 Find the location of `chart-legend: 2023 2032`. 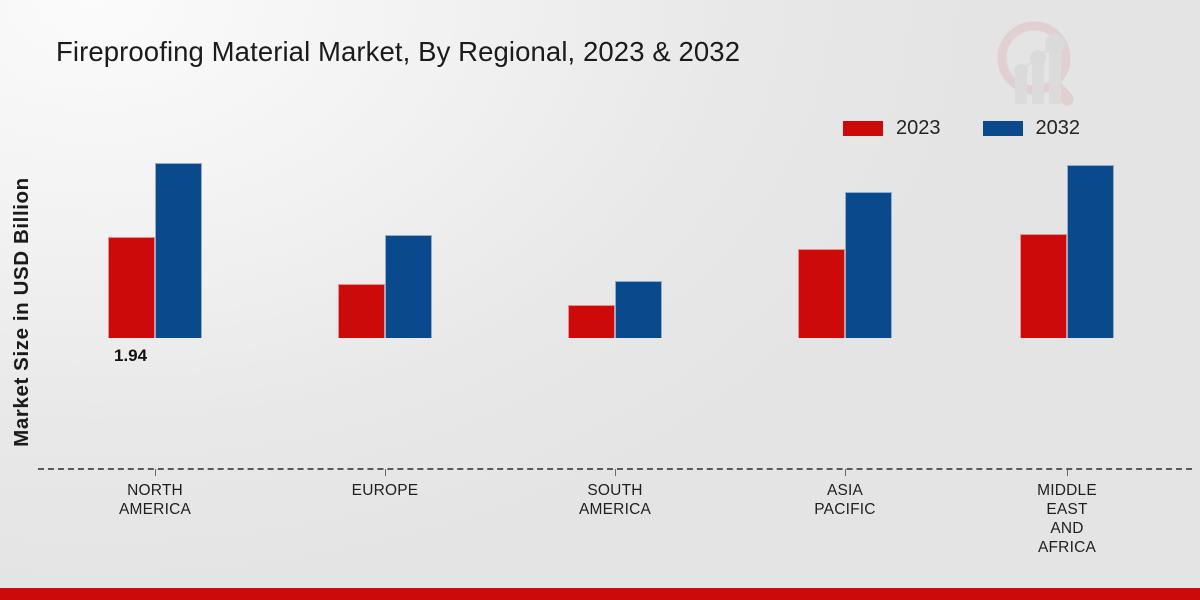

chart-legend: 2023 2032 is located at coordinates (961, 128).